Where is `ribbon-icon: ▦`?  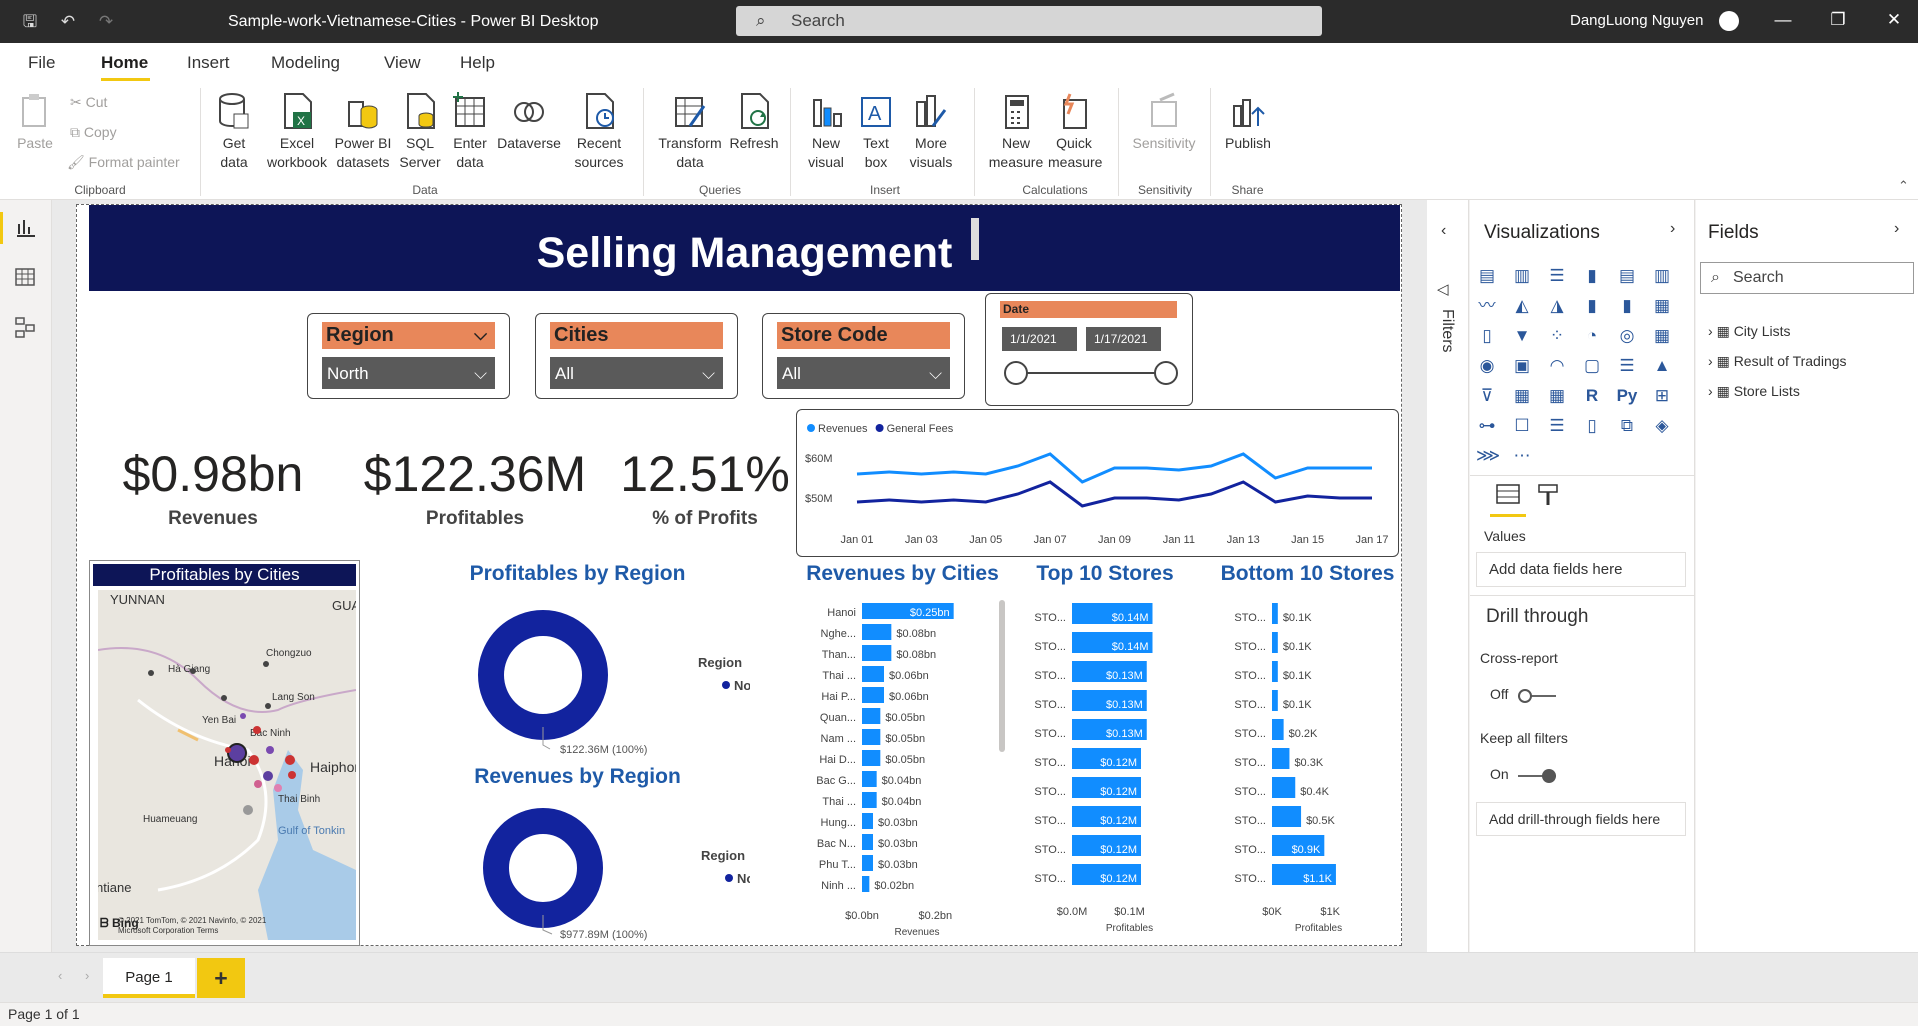
ribbon-icon: ▦ is located at coordinates (1662, 305).